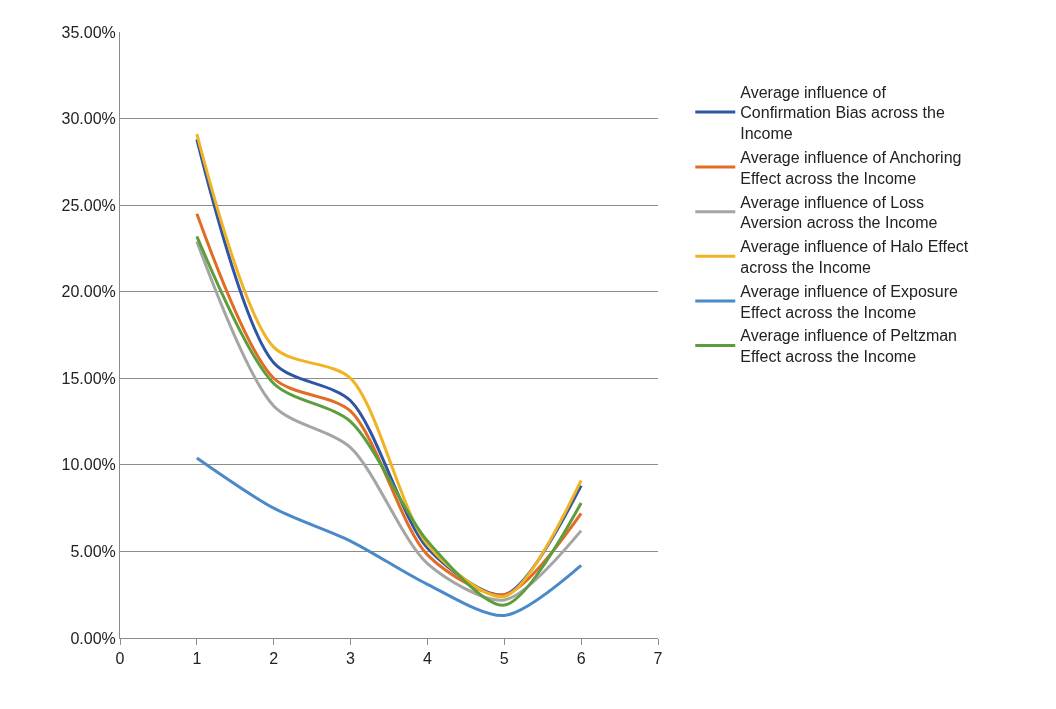  I want to click on x-tick-label: 3, so click(351, 659).